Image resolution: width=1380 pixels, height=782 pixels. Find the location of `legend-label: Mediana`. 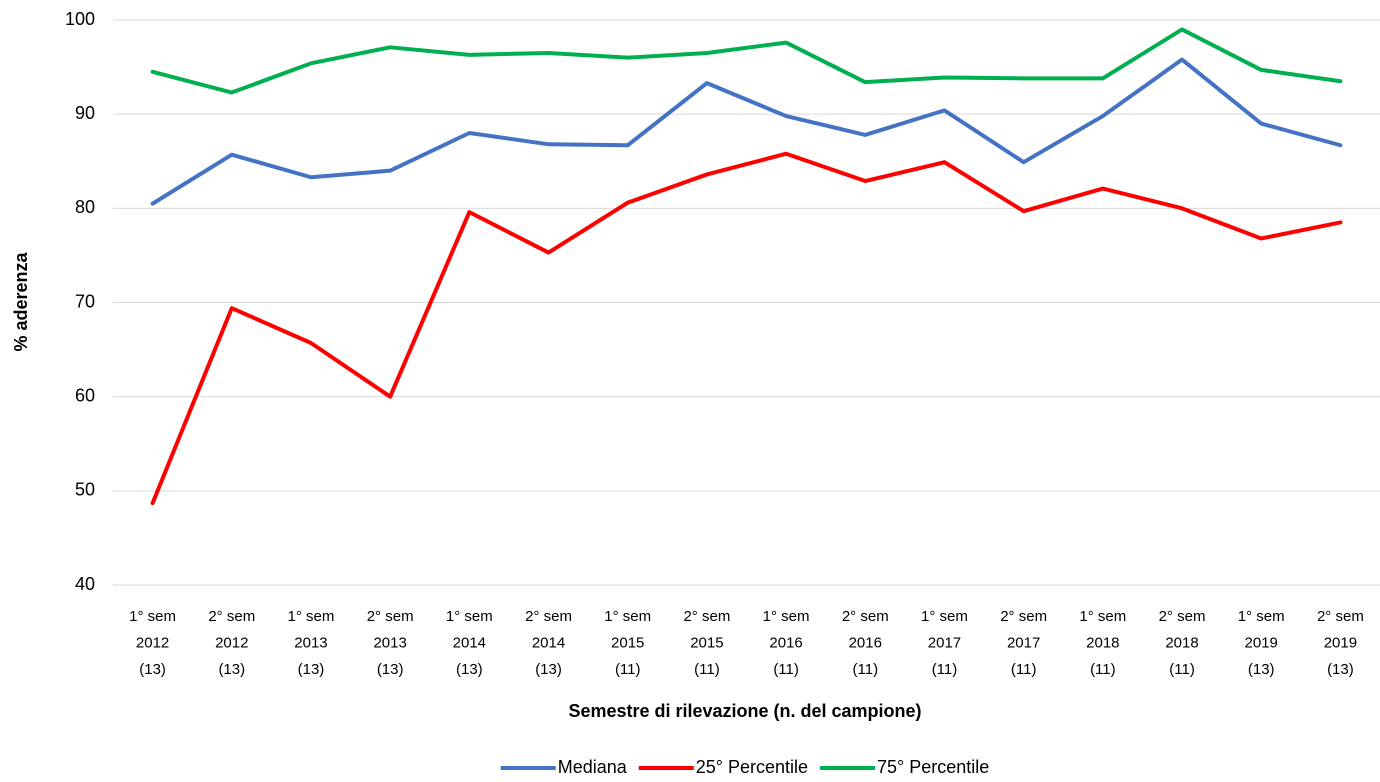

legend-label: Mediana is located at coordinates (593, 767).